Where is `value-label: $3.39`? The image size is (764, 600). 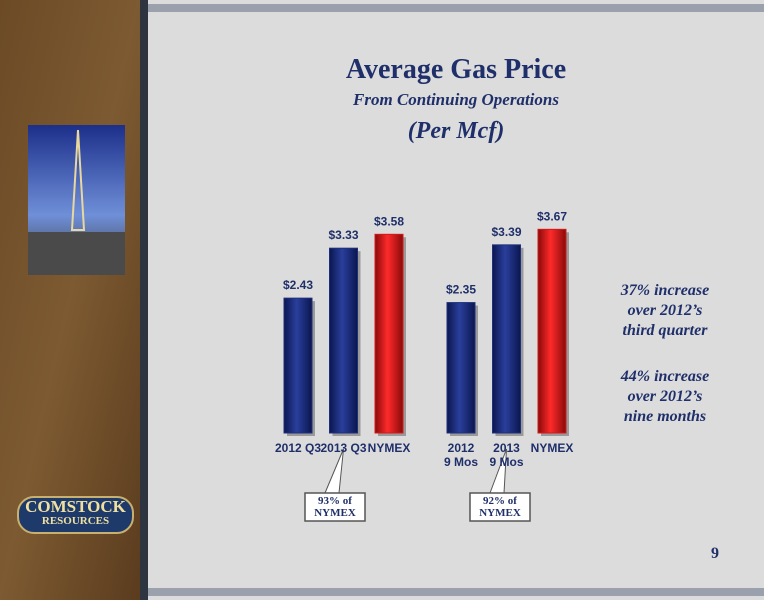 value-label: $3.39 is located at coordinates (506, 232).